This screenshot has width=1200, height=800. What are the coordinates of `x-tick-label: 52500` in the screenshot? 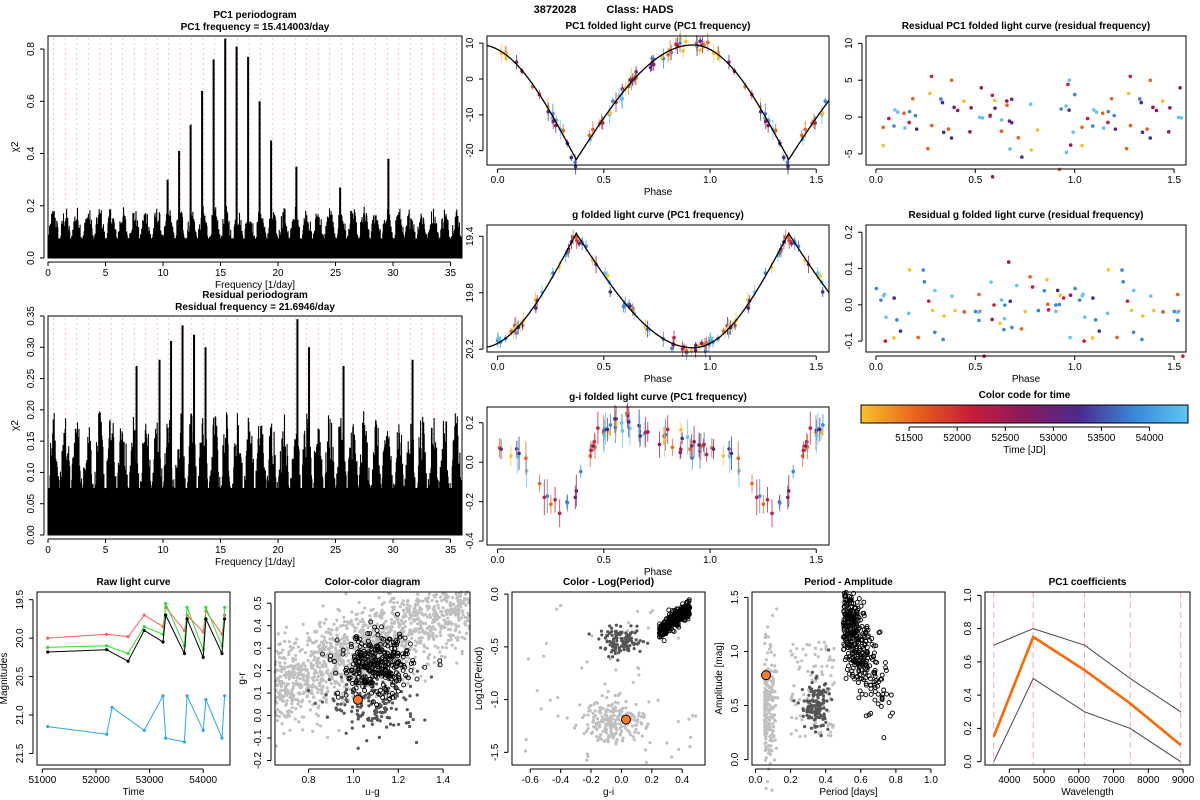 It's located at (1005, 438).